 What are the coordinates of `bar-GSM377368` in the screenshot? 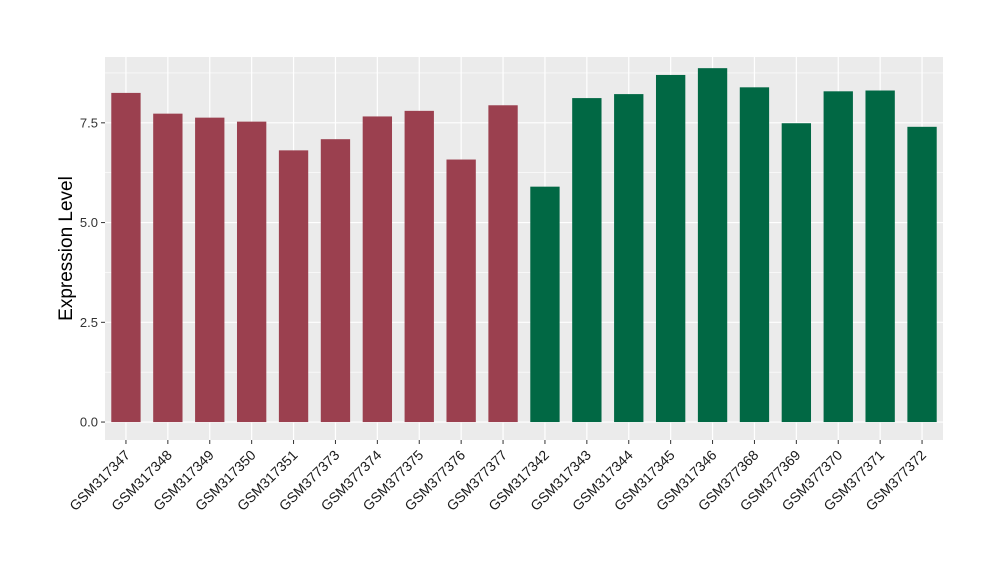 It's located at (754, 255).